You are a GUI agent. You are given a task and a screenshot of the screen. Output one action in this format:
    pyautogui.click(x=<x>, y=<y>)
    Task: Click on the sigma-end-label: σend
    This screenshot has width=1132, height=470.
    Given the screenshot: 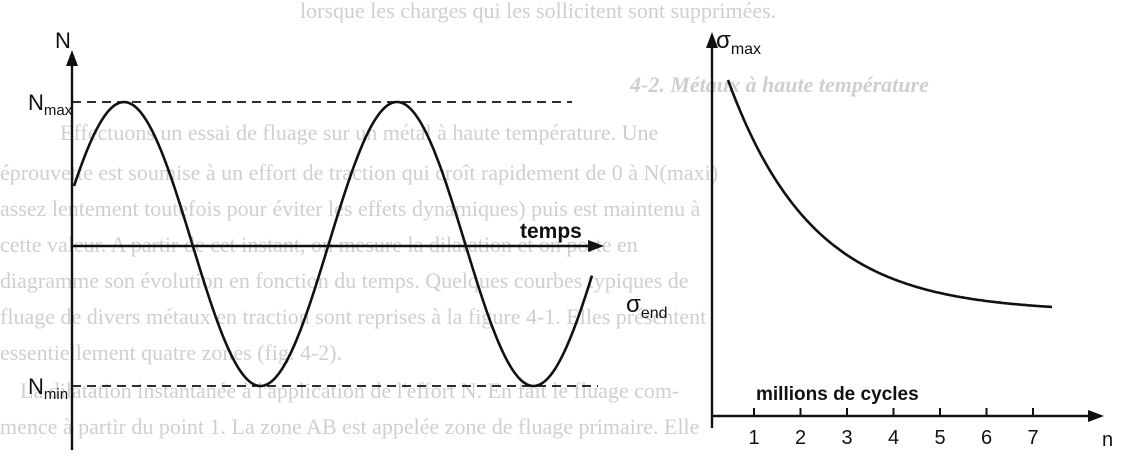 What is the action you would take?
    pyautogui.click(x=647, y=306)
    